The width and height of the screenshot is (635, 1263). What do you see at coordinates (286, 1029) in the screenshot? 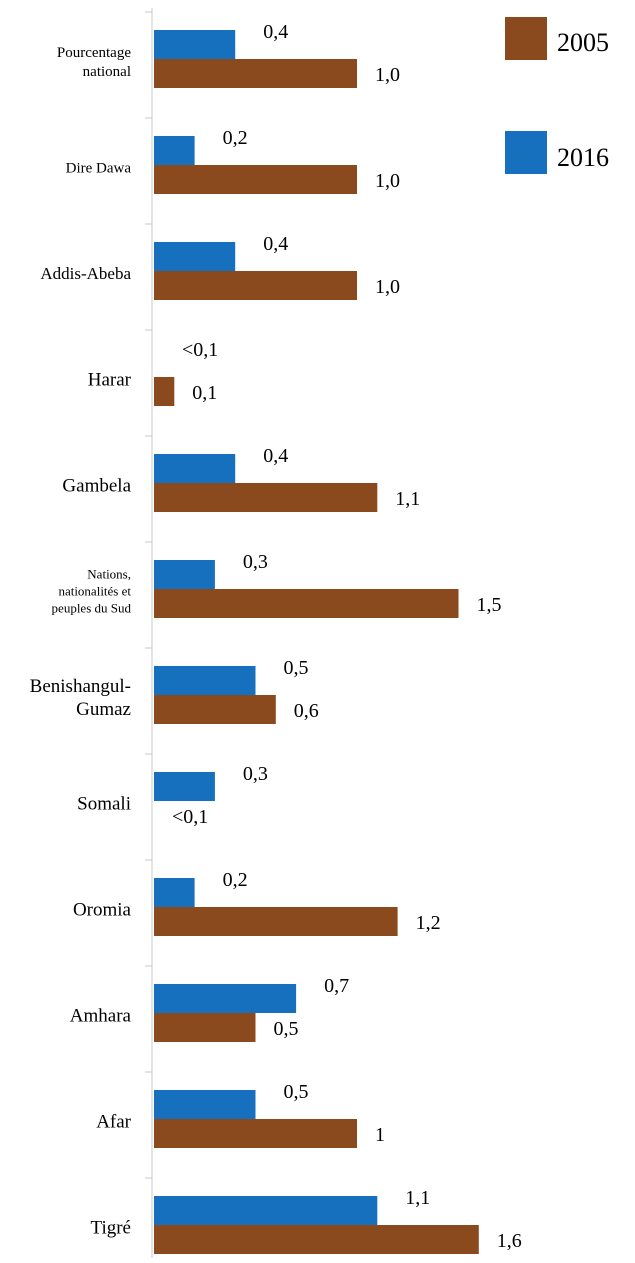
I see `value-label-2005-10: 0,5` at bounding box center [286, 1029].